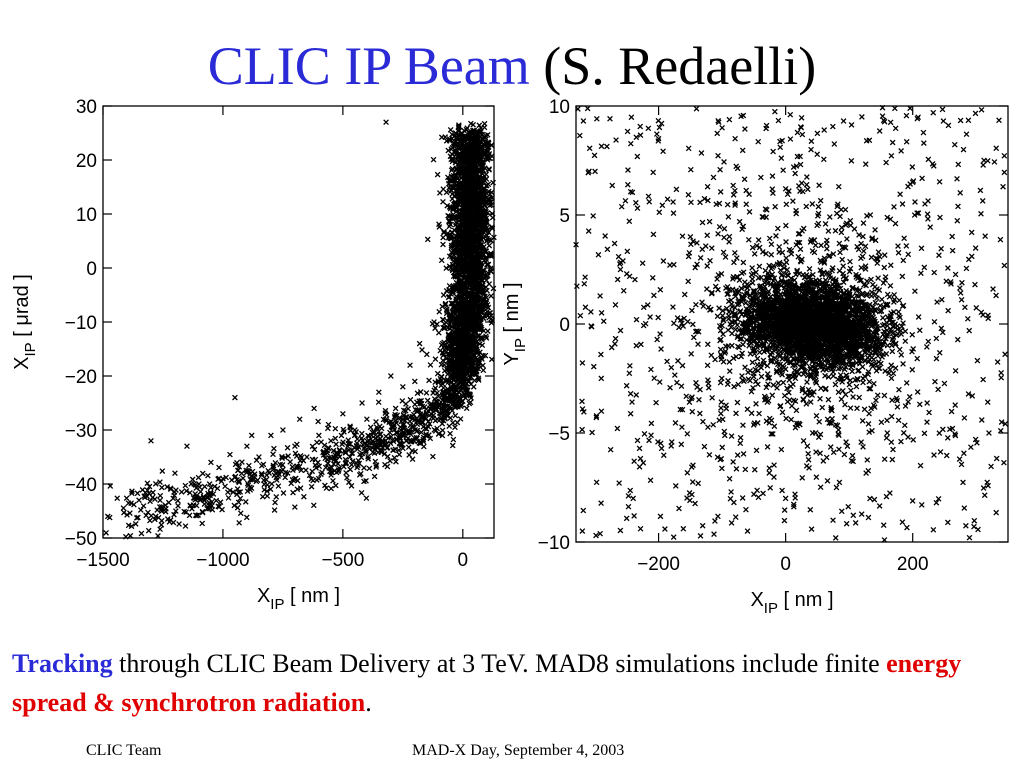 Image resolution: width=1024 pixels, height=768 pixels. What do you see at coordinates (680, 66) in the screenshot?
I see `title-author: (S. Redaelli)` at bounding box center [680, 66].